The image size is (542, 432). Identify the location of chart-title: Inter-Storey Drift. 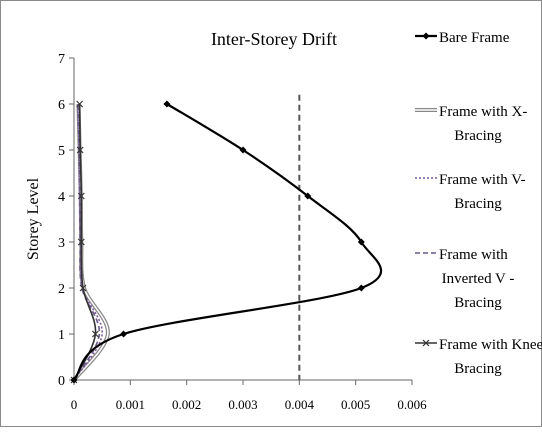
(274, 39).